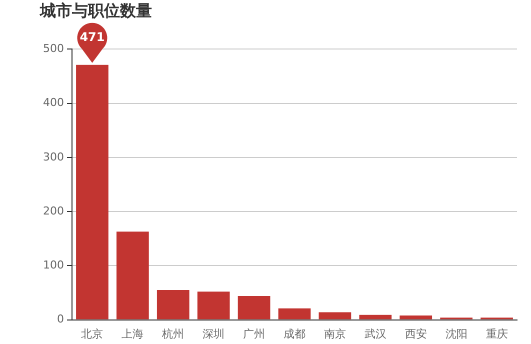  I want to click on annotation: 471, so click(92, 37).